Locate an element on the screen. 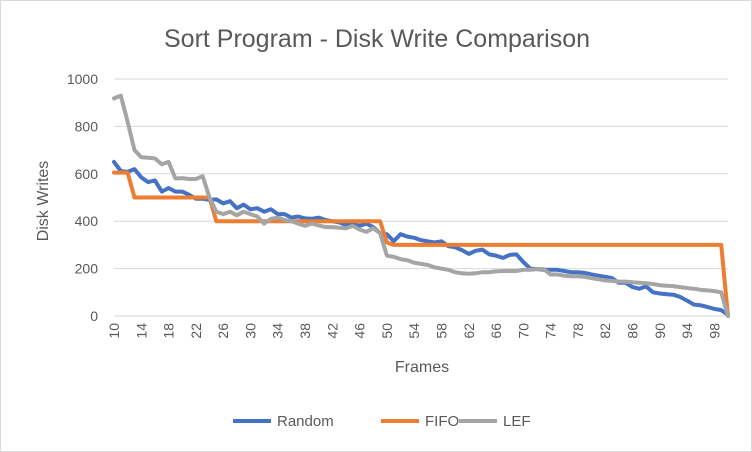 The image size is (752, 452). y-tick-label: 200 is located at coordinates (87, 269).